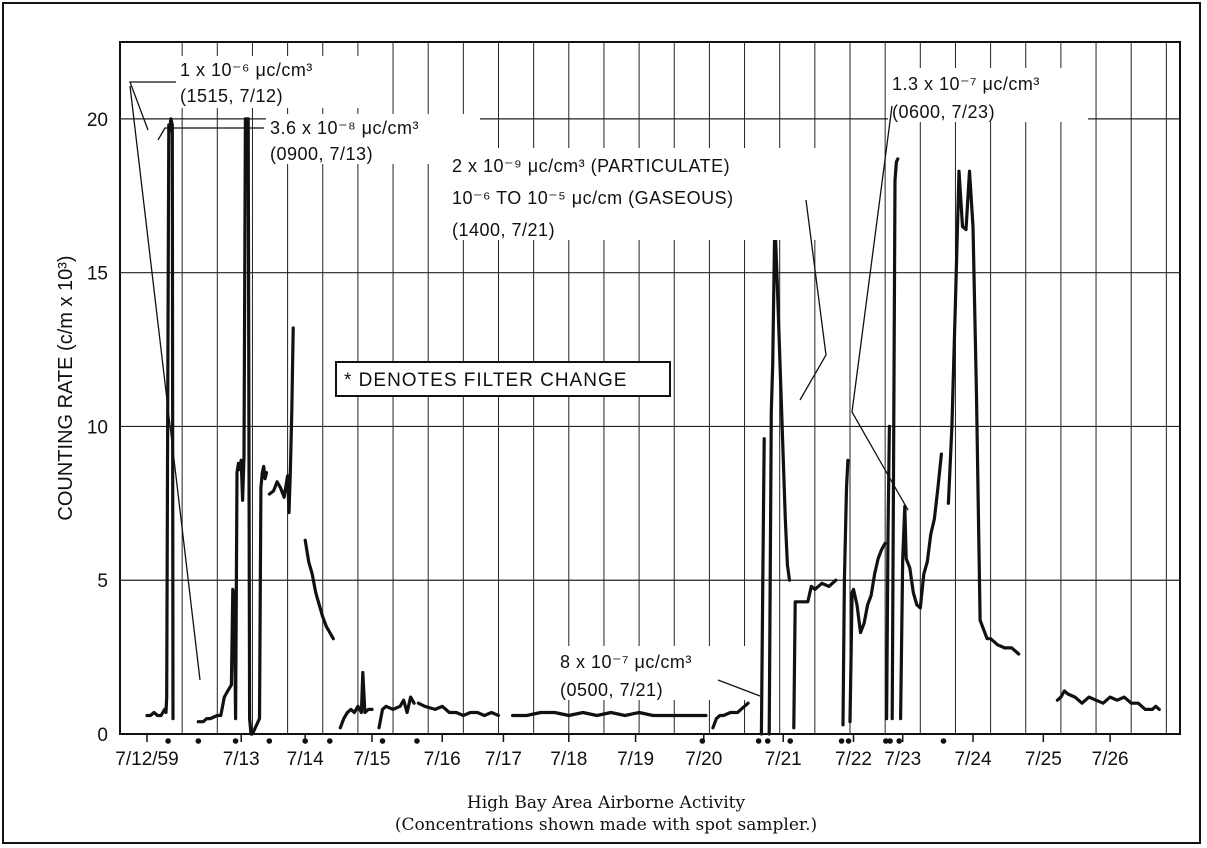 The width and height of the screenshot is (1207, 848). I want to click on annotation-4: 1.3 x 10⁻⁷ μc/cm³ (0600, 7/23), so click(988, 95).